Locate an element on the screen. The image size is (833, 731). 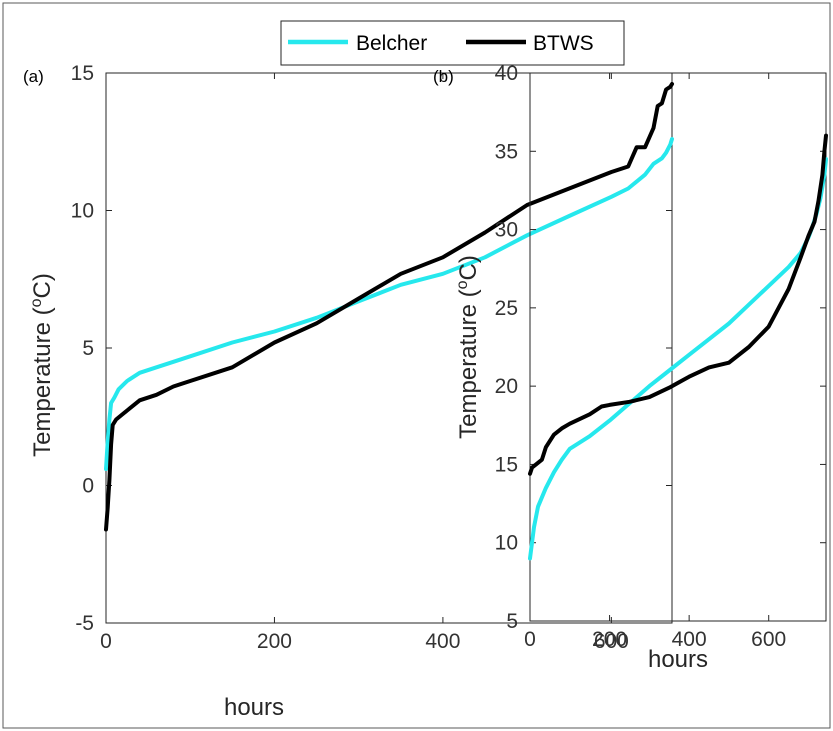
panel-a-x-tick-label: 600 is located at coordinates (611, 641).